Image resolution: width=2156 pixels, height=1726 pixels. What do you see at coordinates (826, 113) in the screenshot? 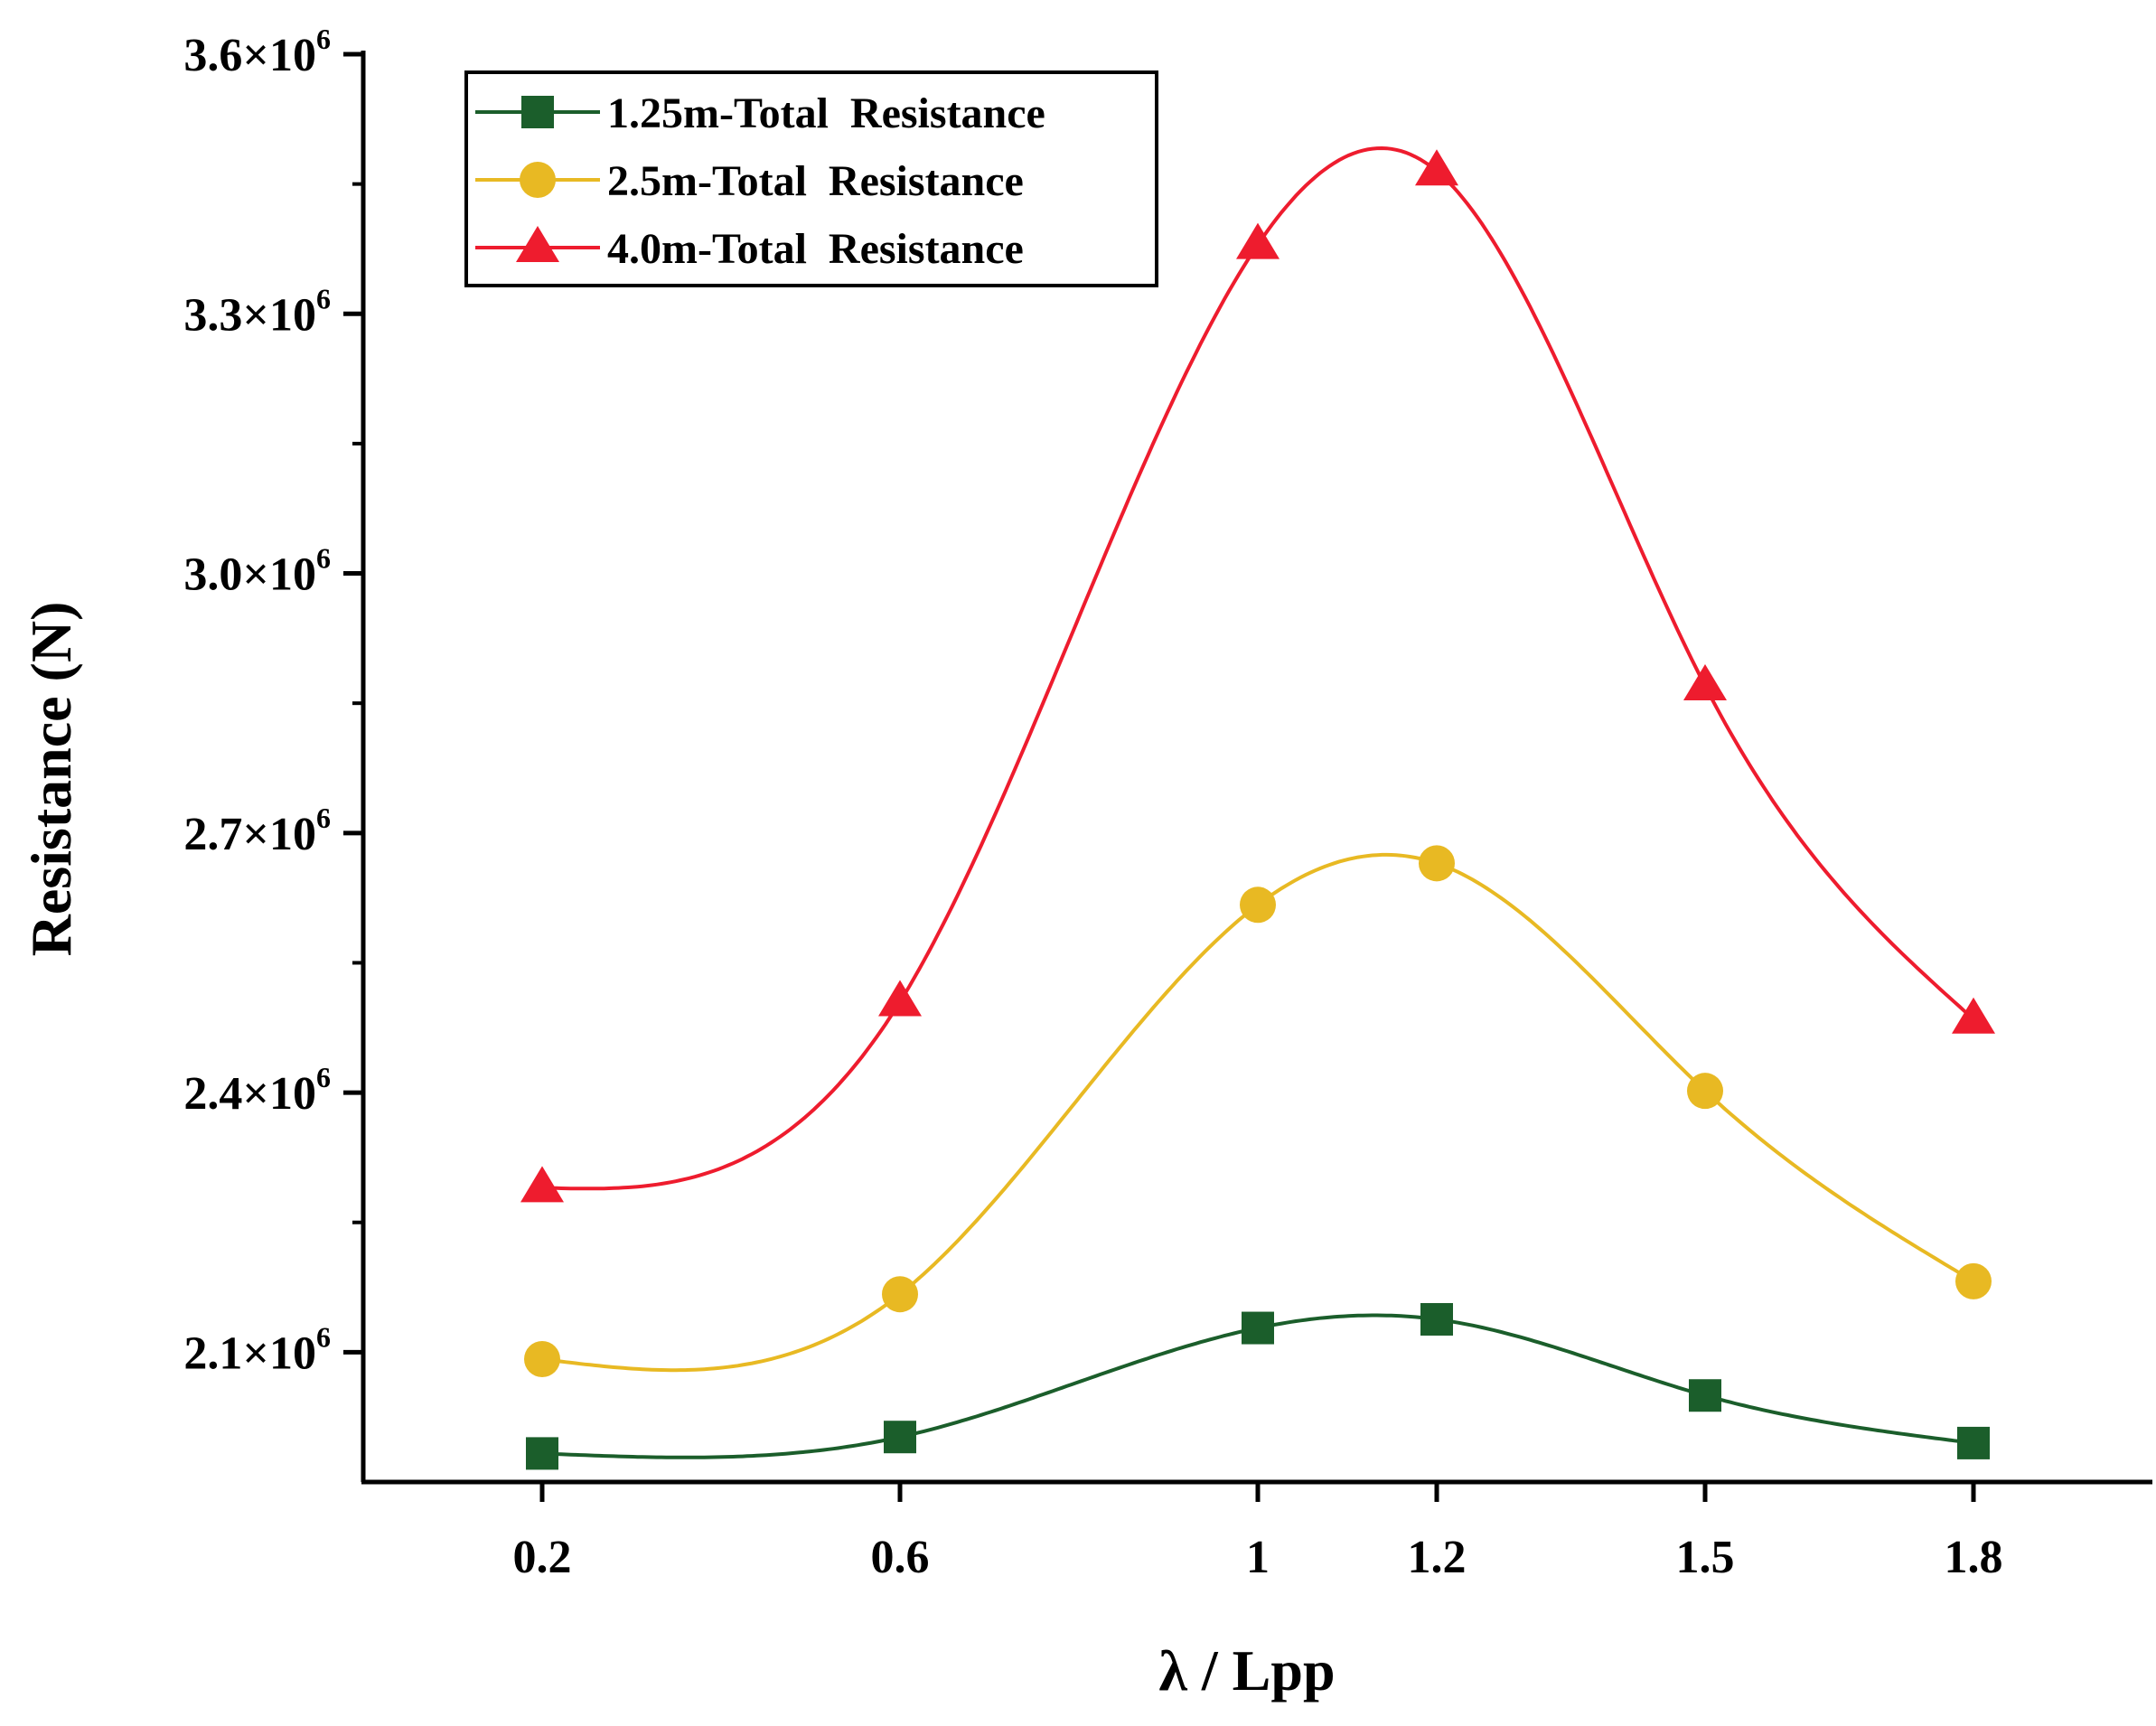
I see `legend-label-1: 1.25m-Total Resistance` at bounding box center [826, 113].